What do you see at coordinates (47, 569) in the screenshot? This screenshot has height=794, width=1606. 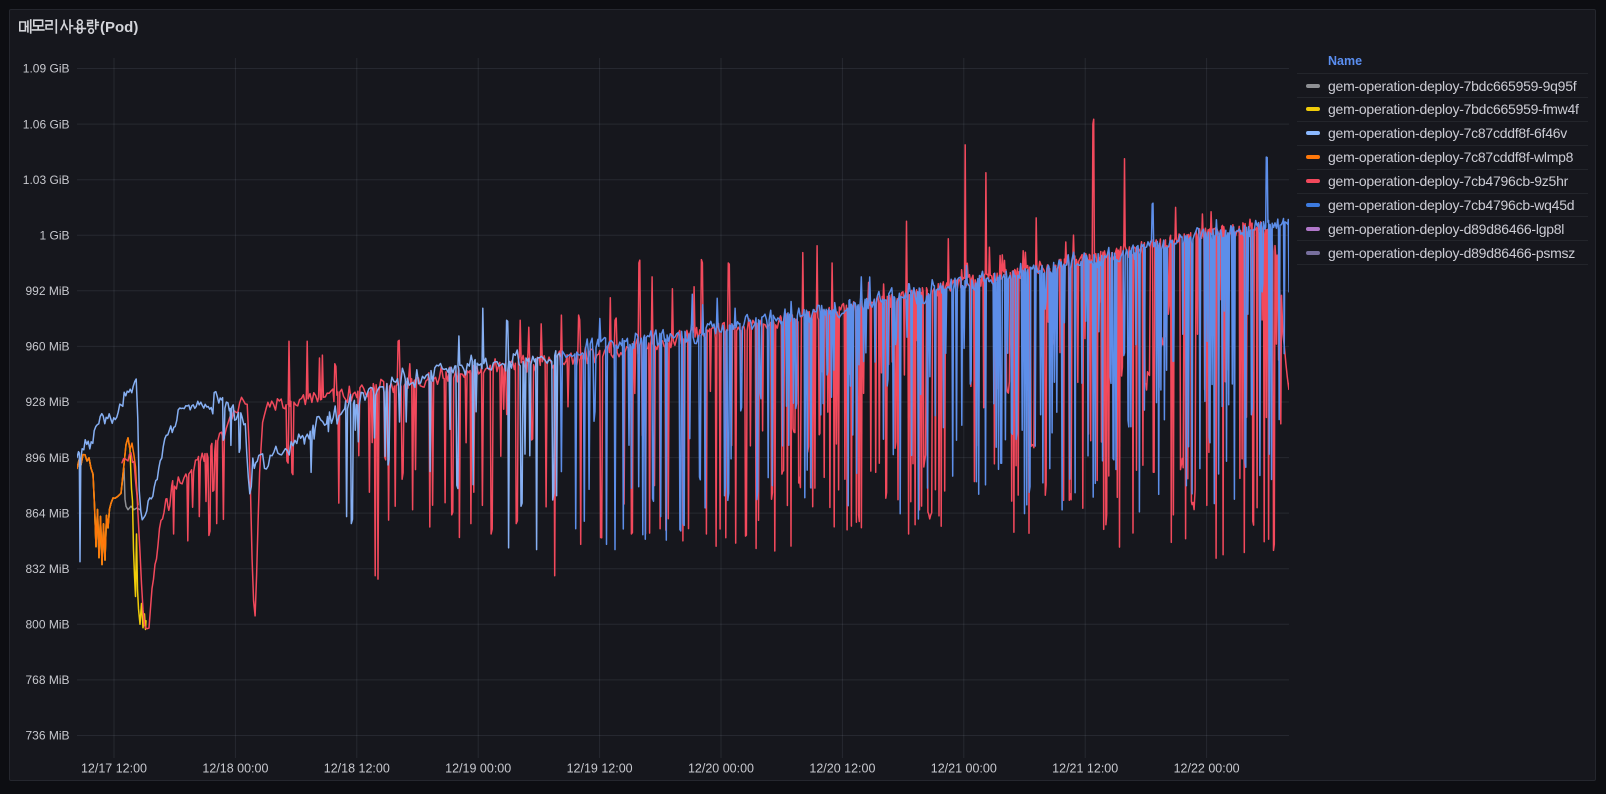 I see `svg-text: 832 MiB` at bounding box center [47, 569].